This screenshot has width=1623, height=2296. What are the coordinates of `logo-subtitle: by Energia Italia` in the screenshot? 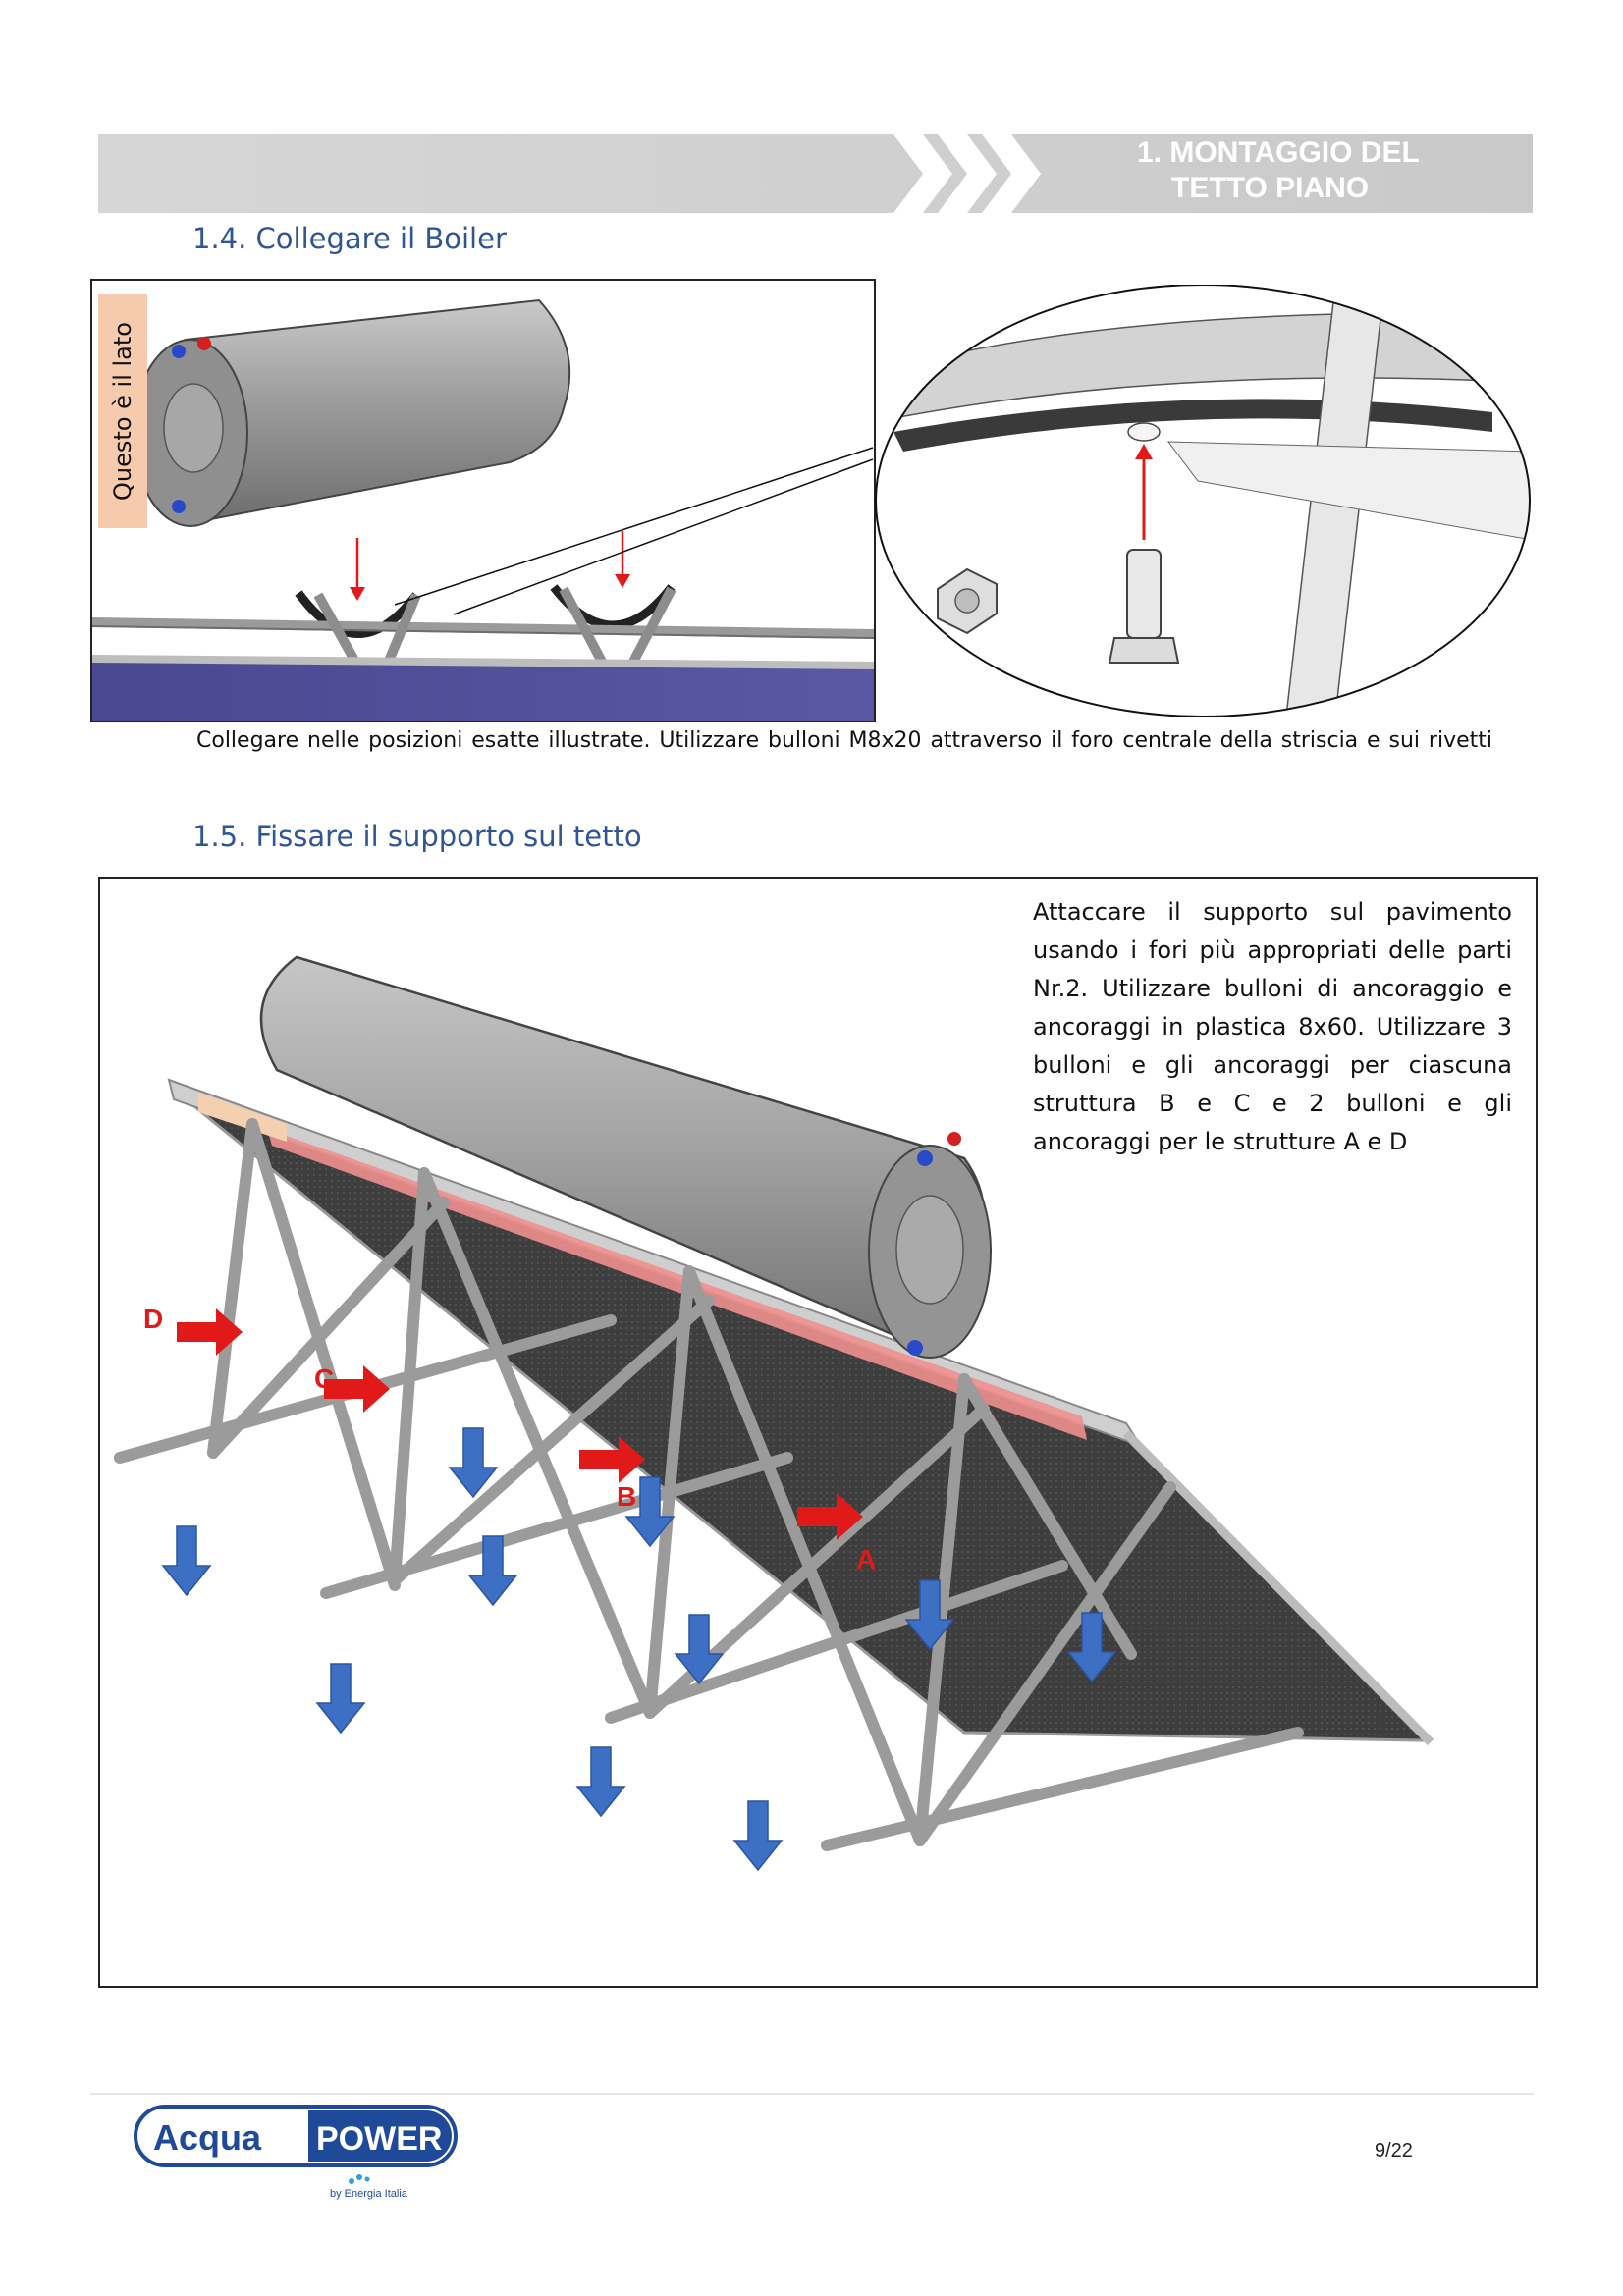 It's located at (369, 2194).